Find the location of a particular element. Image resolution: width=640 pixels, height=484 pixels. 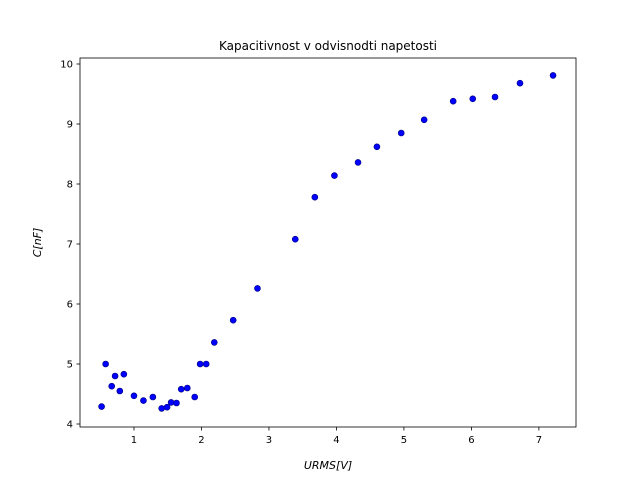

y-tick-label: 4 is located at coordinates (70, 425).